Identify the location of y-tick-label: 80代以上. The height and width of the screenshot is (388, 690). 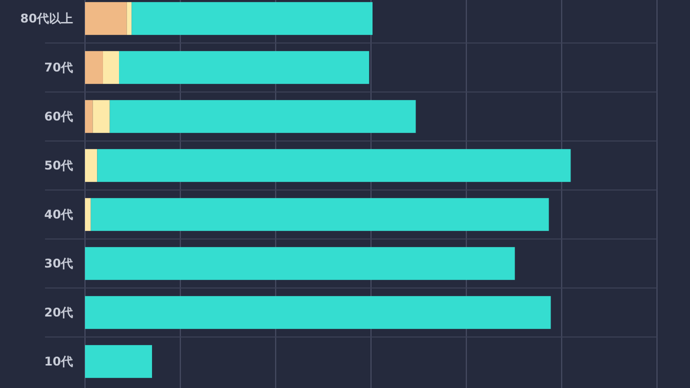
(46, 19).